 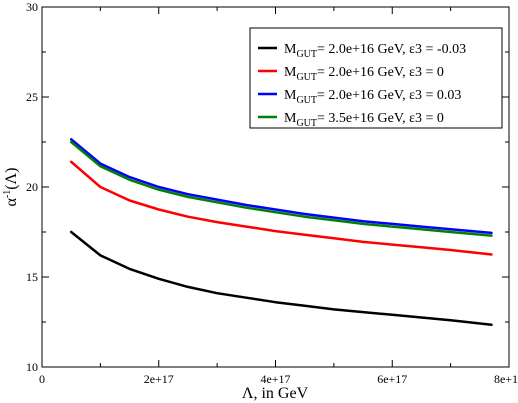 What do you see at coordinates (380, 72) in the screenshot?
I see `legend-label-rest: = 2.0e+16 GeV, ε3 = 0` at bounding box center [380, 72].